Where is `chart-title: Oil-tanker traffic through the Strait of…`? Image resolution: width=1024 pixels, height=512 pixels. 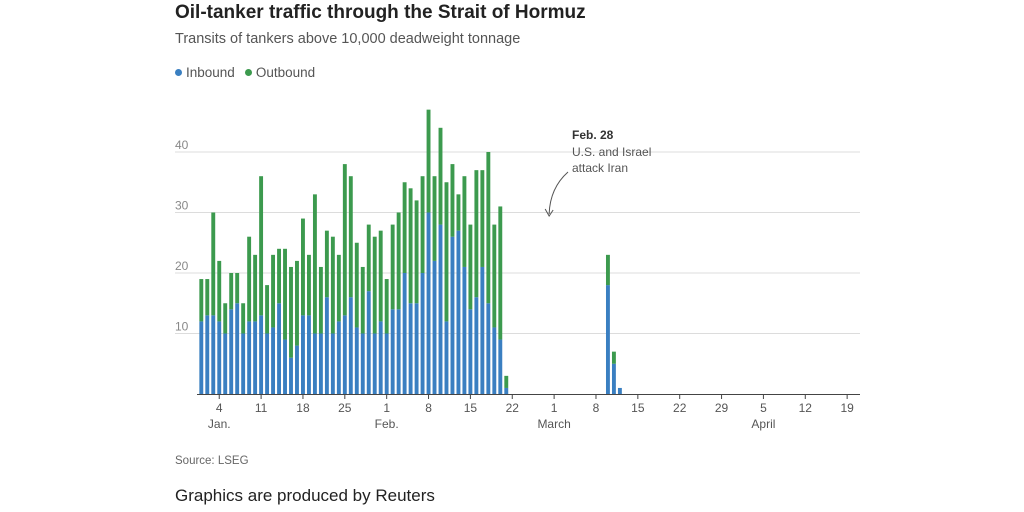 chart-title: Oil-tanker traffic through the Strait of… is located at coordinates (380, 12).